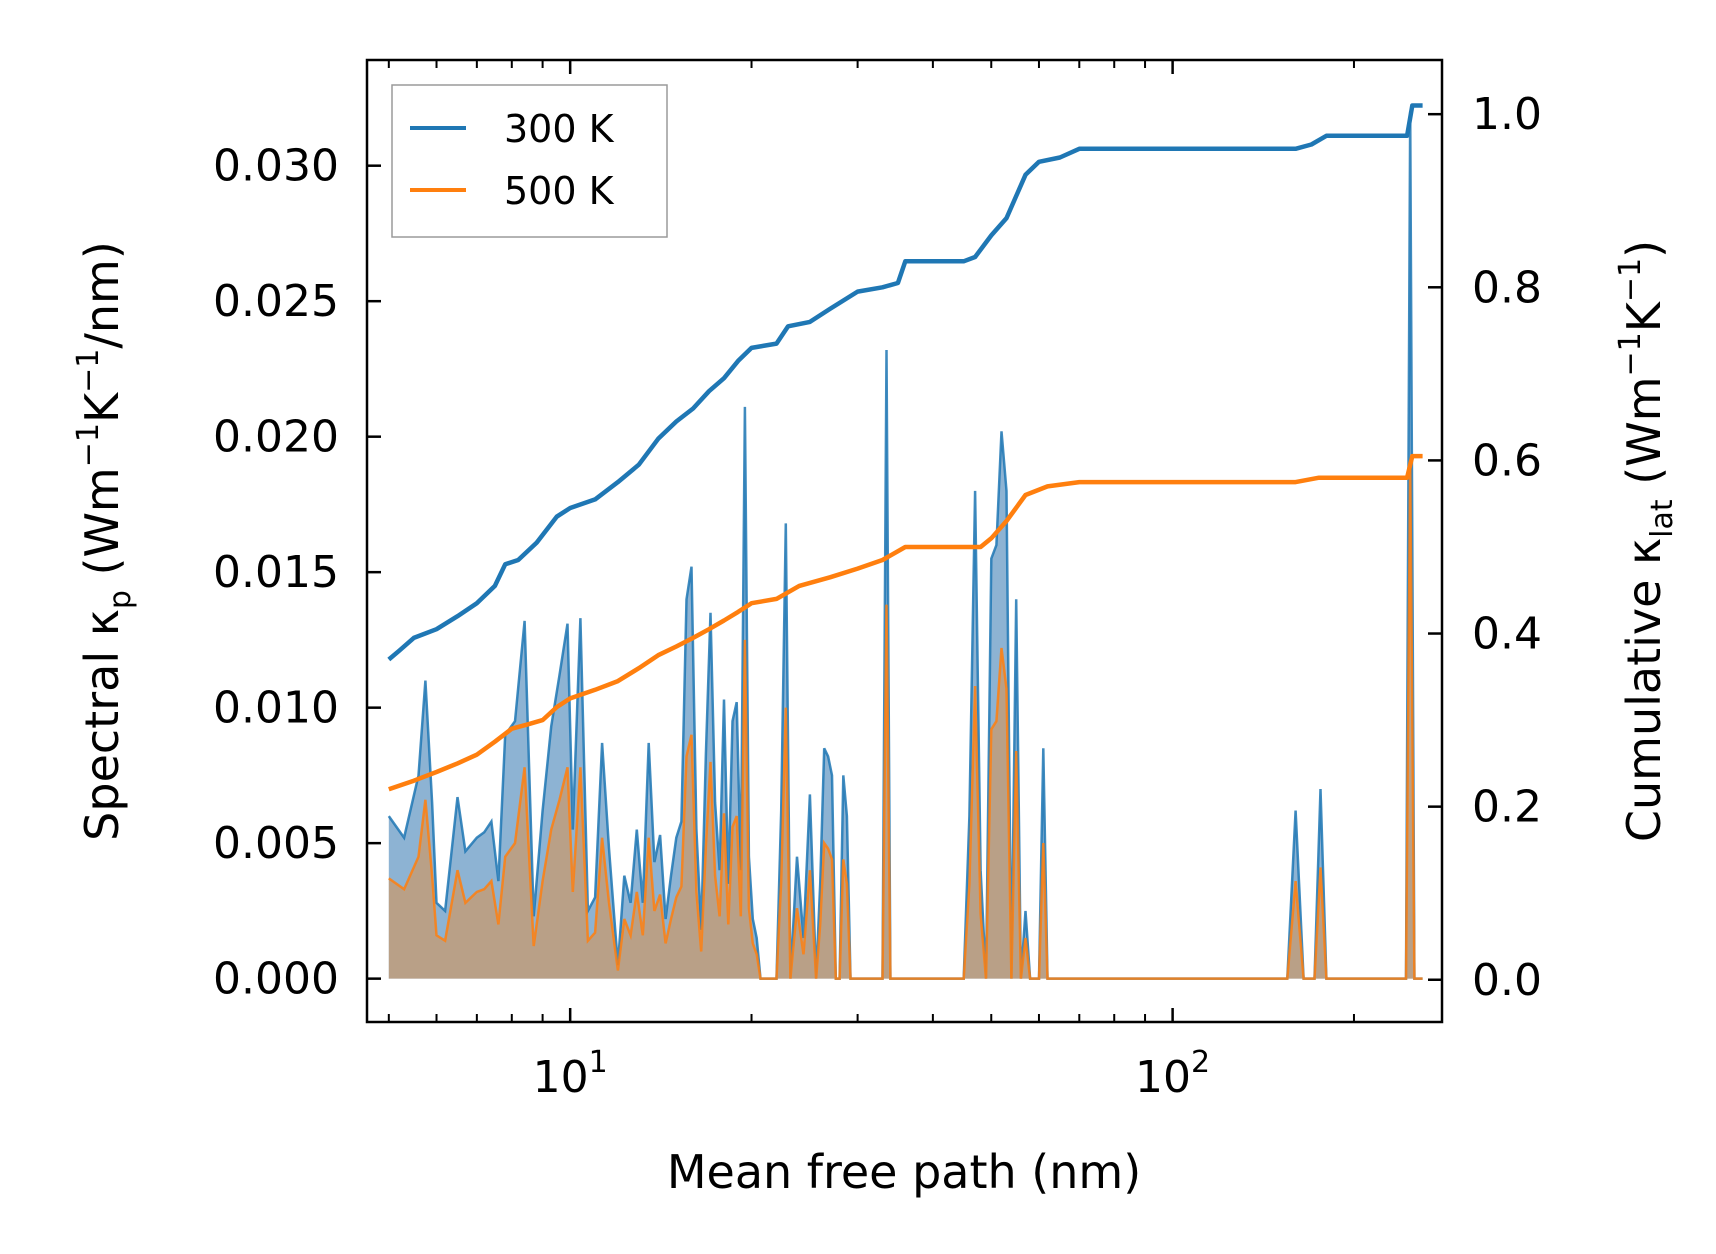 The height and width of the screenshot is (1254, 1716). Describe the element at coordinates (276, 301) in the screenshot. I see `y-left-tick-label: 0.025` at that location.